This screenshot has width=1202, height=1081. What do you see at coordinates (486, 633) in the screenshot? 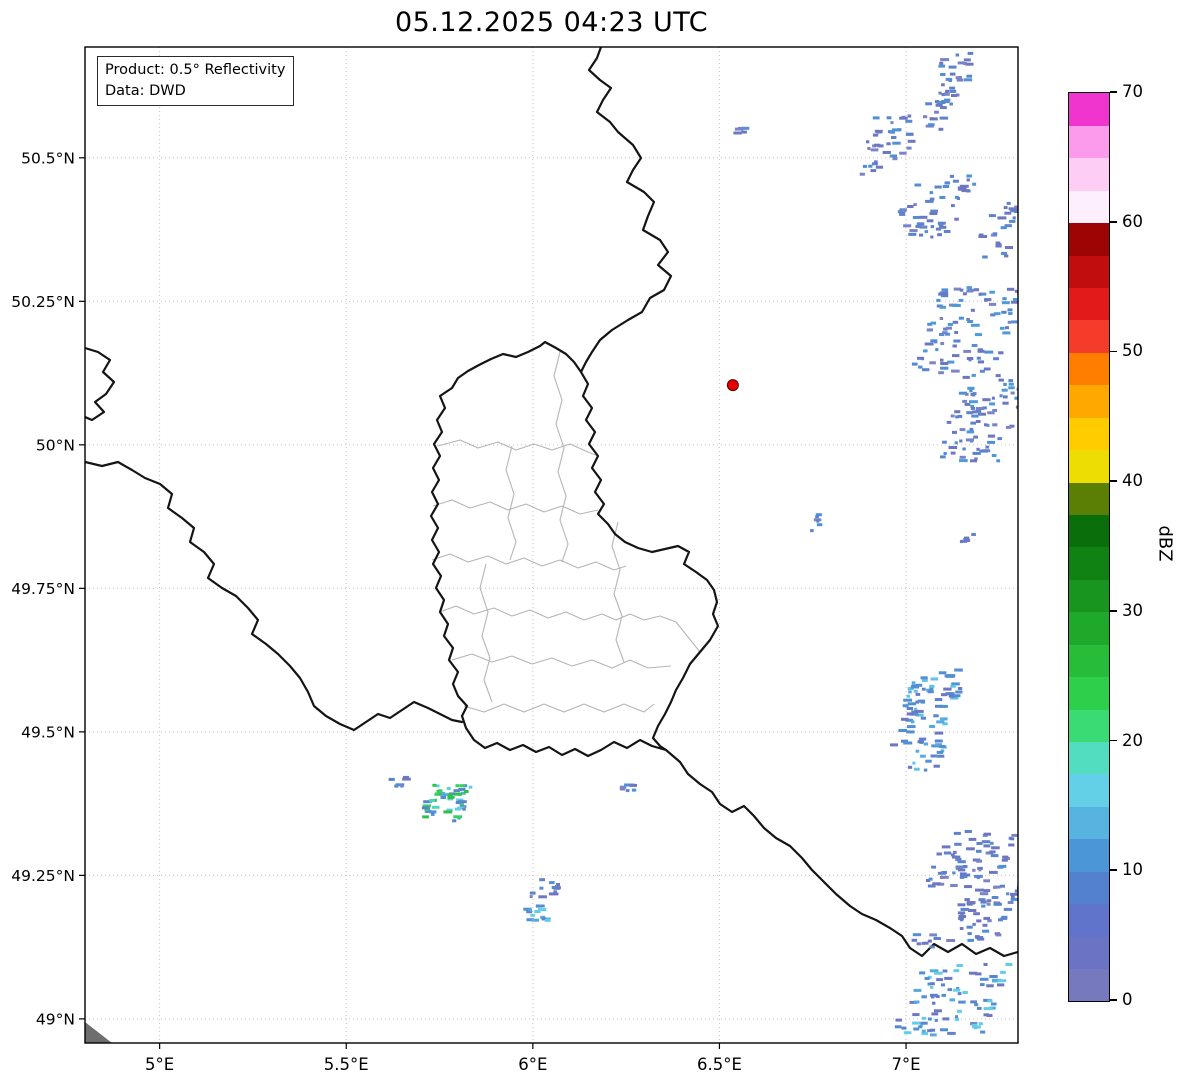
I see `admin-border` at bounding box center [486, 633].